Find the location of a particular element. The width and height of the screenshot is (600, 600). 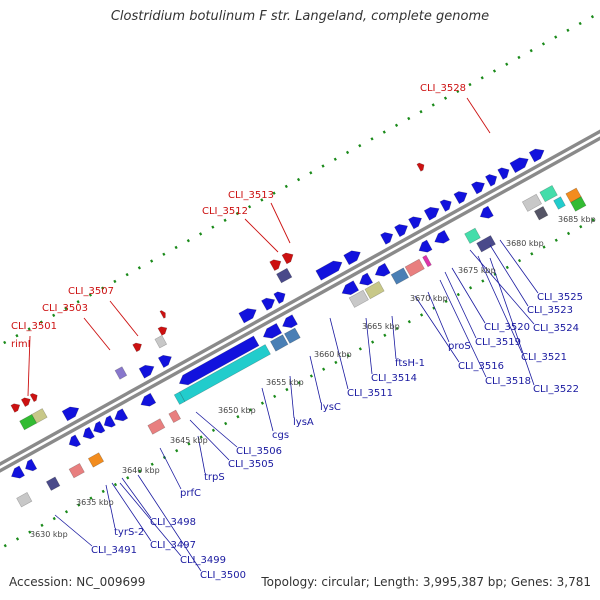

gene-label-cli-3521: CLI_3521 is located at coordinates (544, 357).